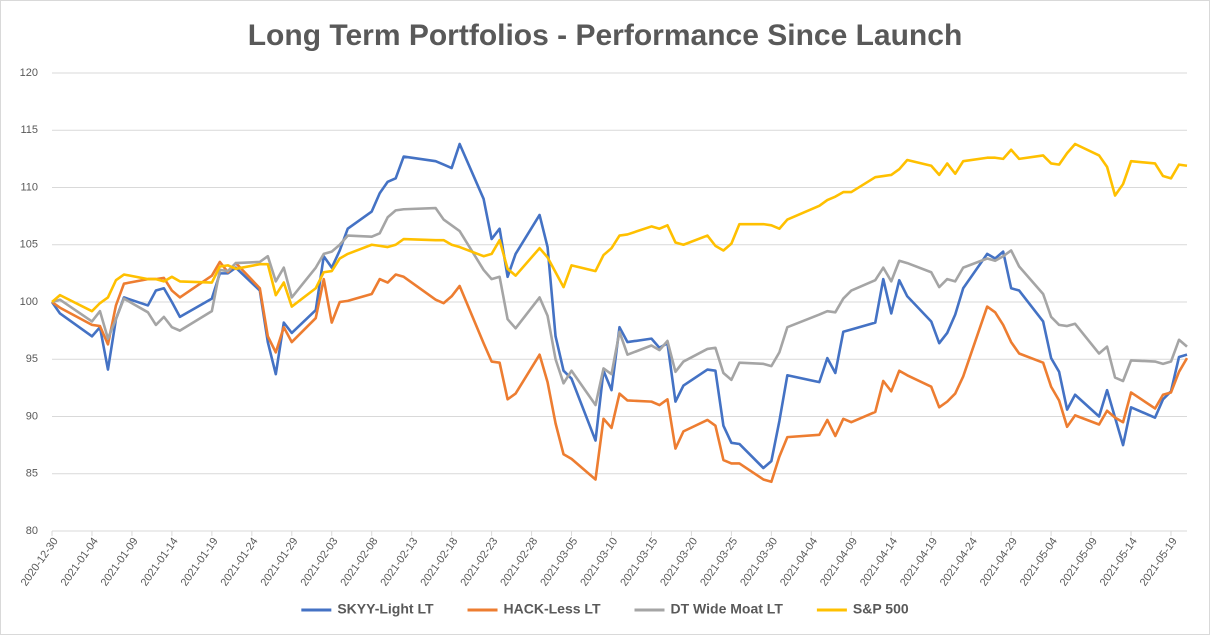  What do you see at coordinates (29, 245) in the screenshot?
I see `y-tick-label: 105` at bounding box center [29, 245].